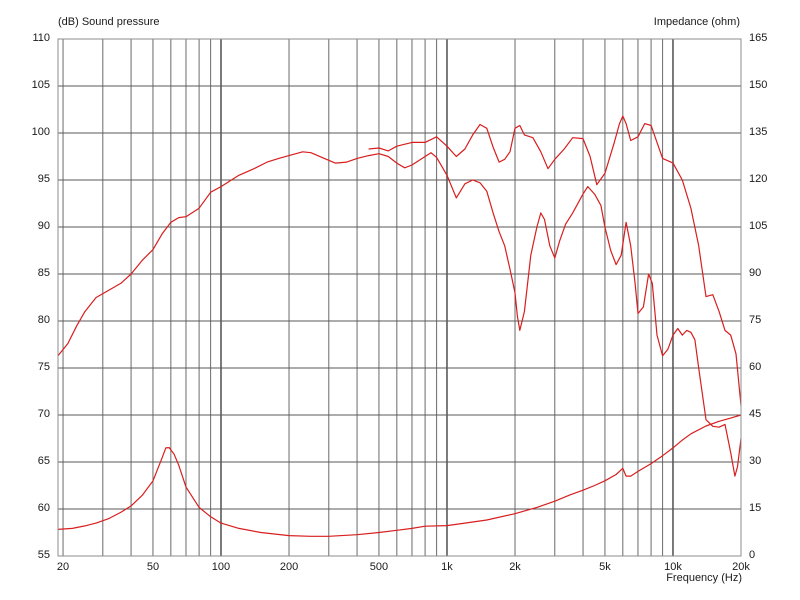 The image size is (800, 600). Describe the element at coordinates (43, 226) in the screenshot. I see `y-tick-label: 90` at that location.